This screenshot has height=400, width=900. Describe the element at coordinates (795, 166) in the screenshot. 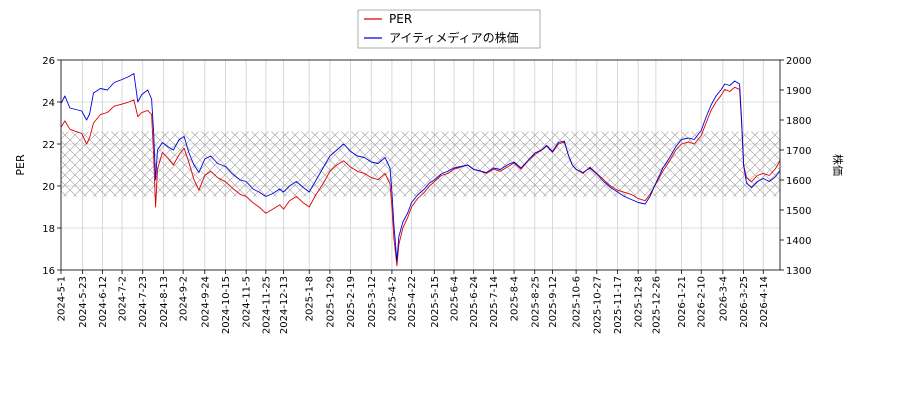

I see `right-axis: 1300 1400 1500 1600 1700 1800 1900 2000` at that location.